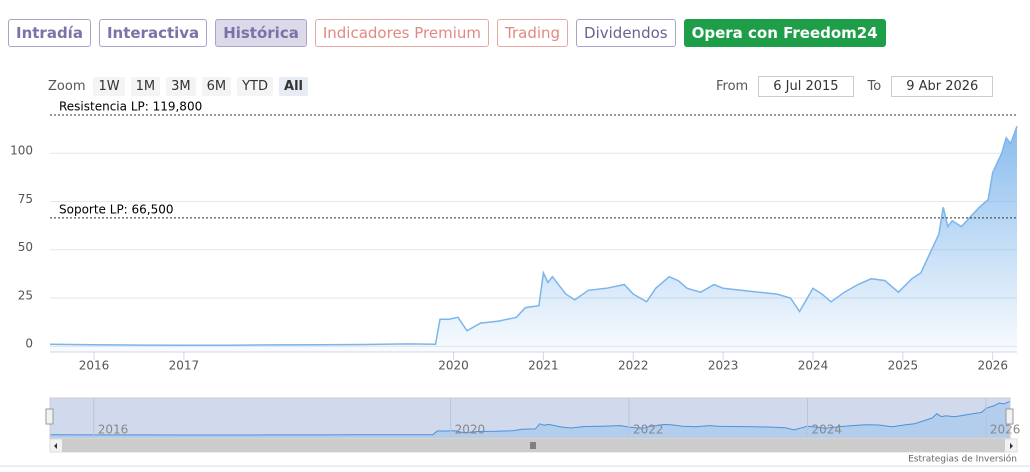 The image size is (1030, 472). I want to click on navigator-tick-label: 2016, so click(113, 430).